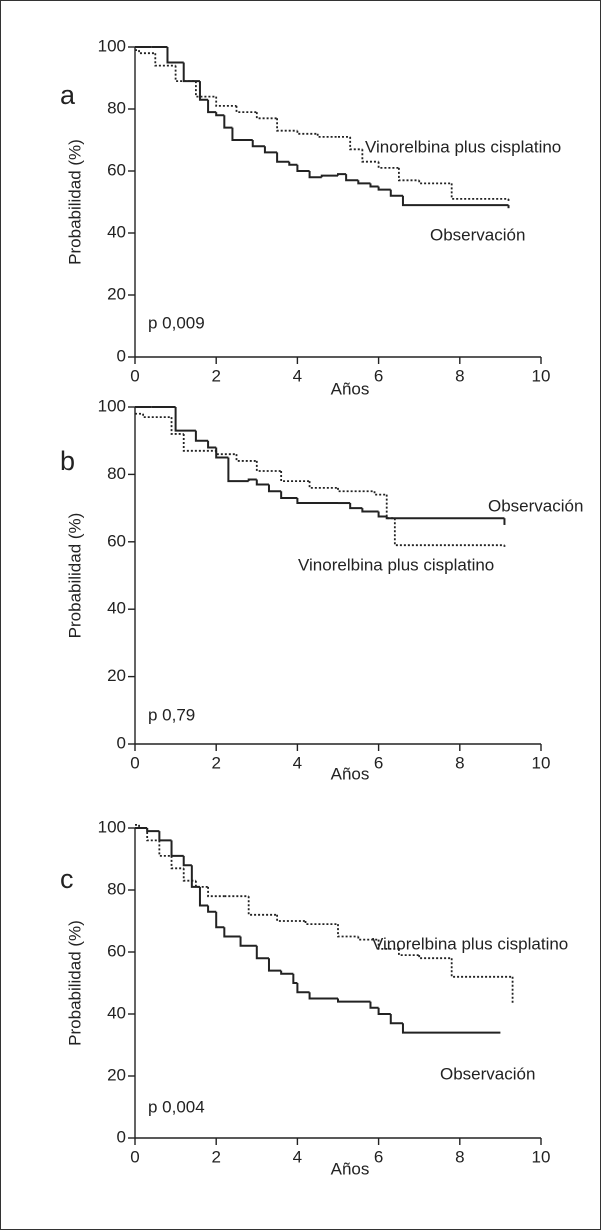 The height and width of the screenshot is (1230, 601). I want to click on panel-letter: a, so click(68, 95).